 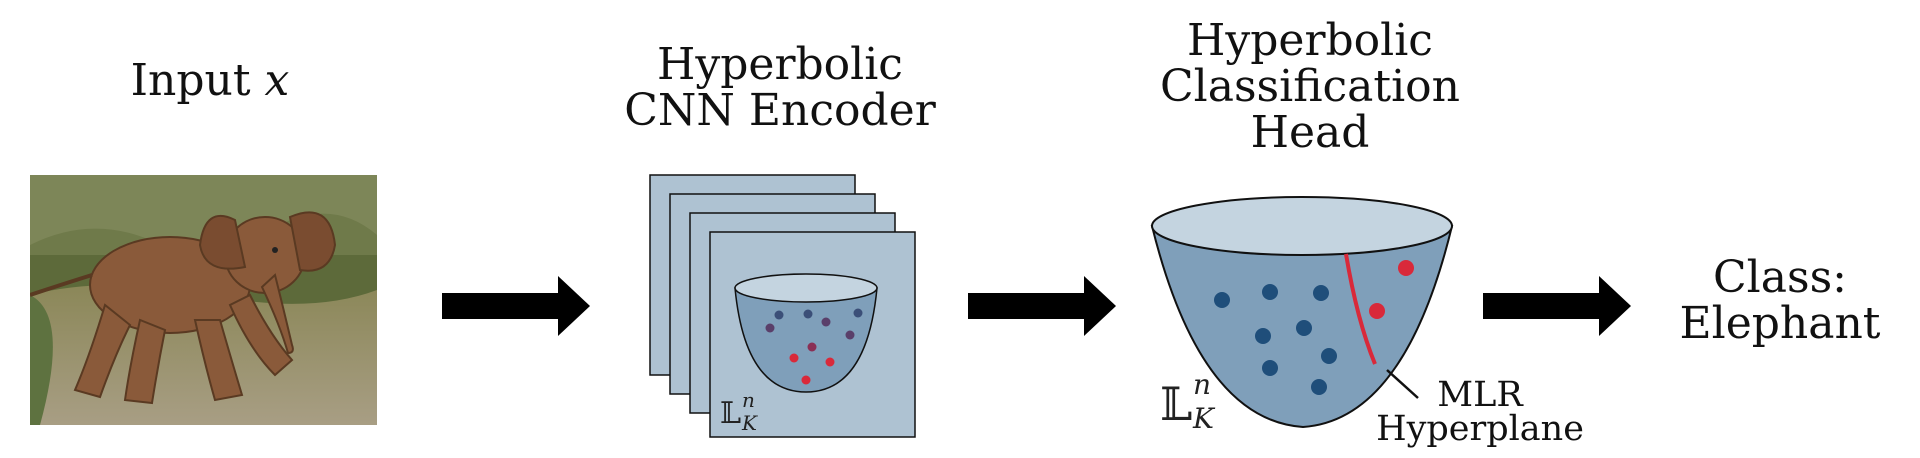 I want to click on encoder-title-line1: Hyperbolic, so click(x=780, y=64).